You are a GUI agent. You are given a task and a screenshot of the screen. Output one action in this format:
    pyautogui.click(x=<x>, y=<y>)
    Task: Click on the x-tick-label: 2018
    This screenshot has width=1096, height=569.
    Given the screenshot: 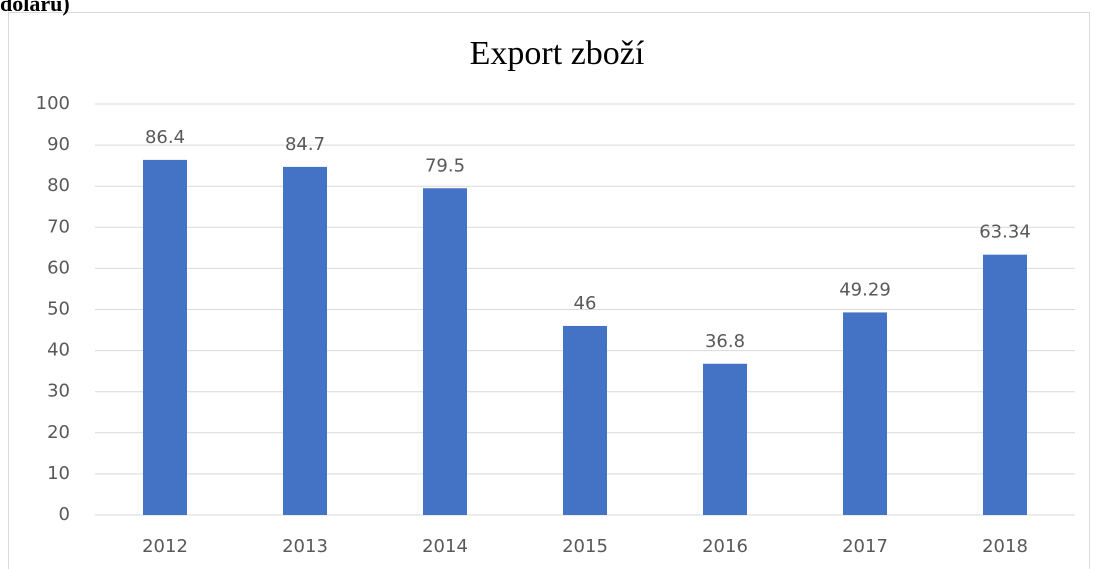 What is the action you would take?
    pyautogui.click(x=1005, y=546)
    